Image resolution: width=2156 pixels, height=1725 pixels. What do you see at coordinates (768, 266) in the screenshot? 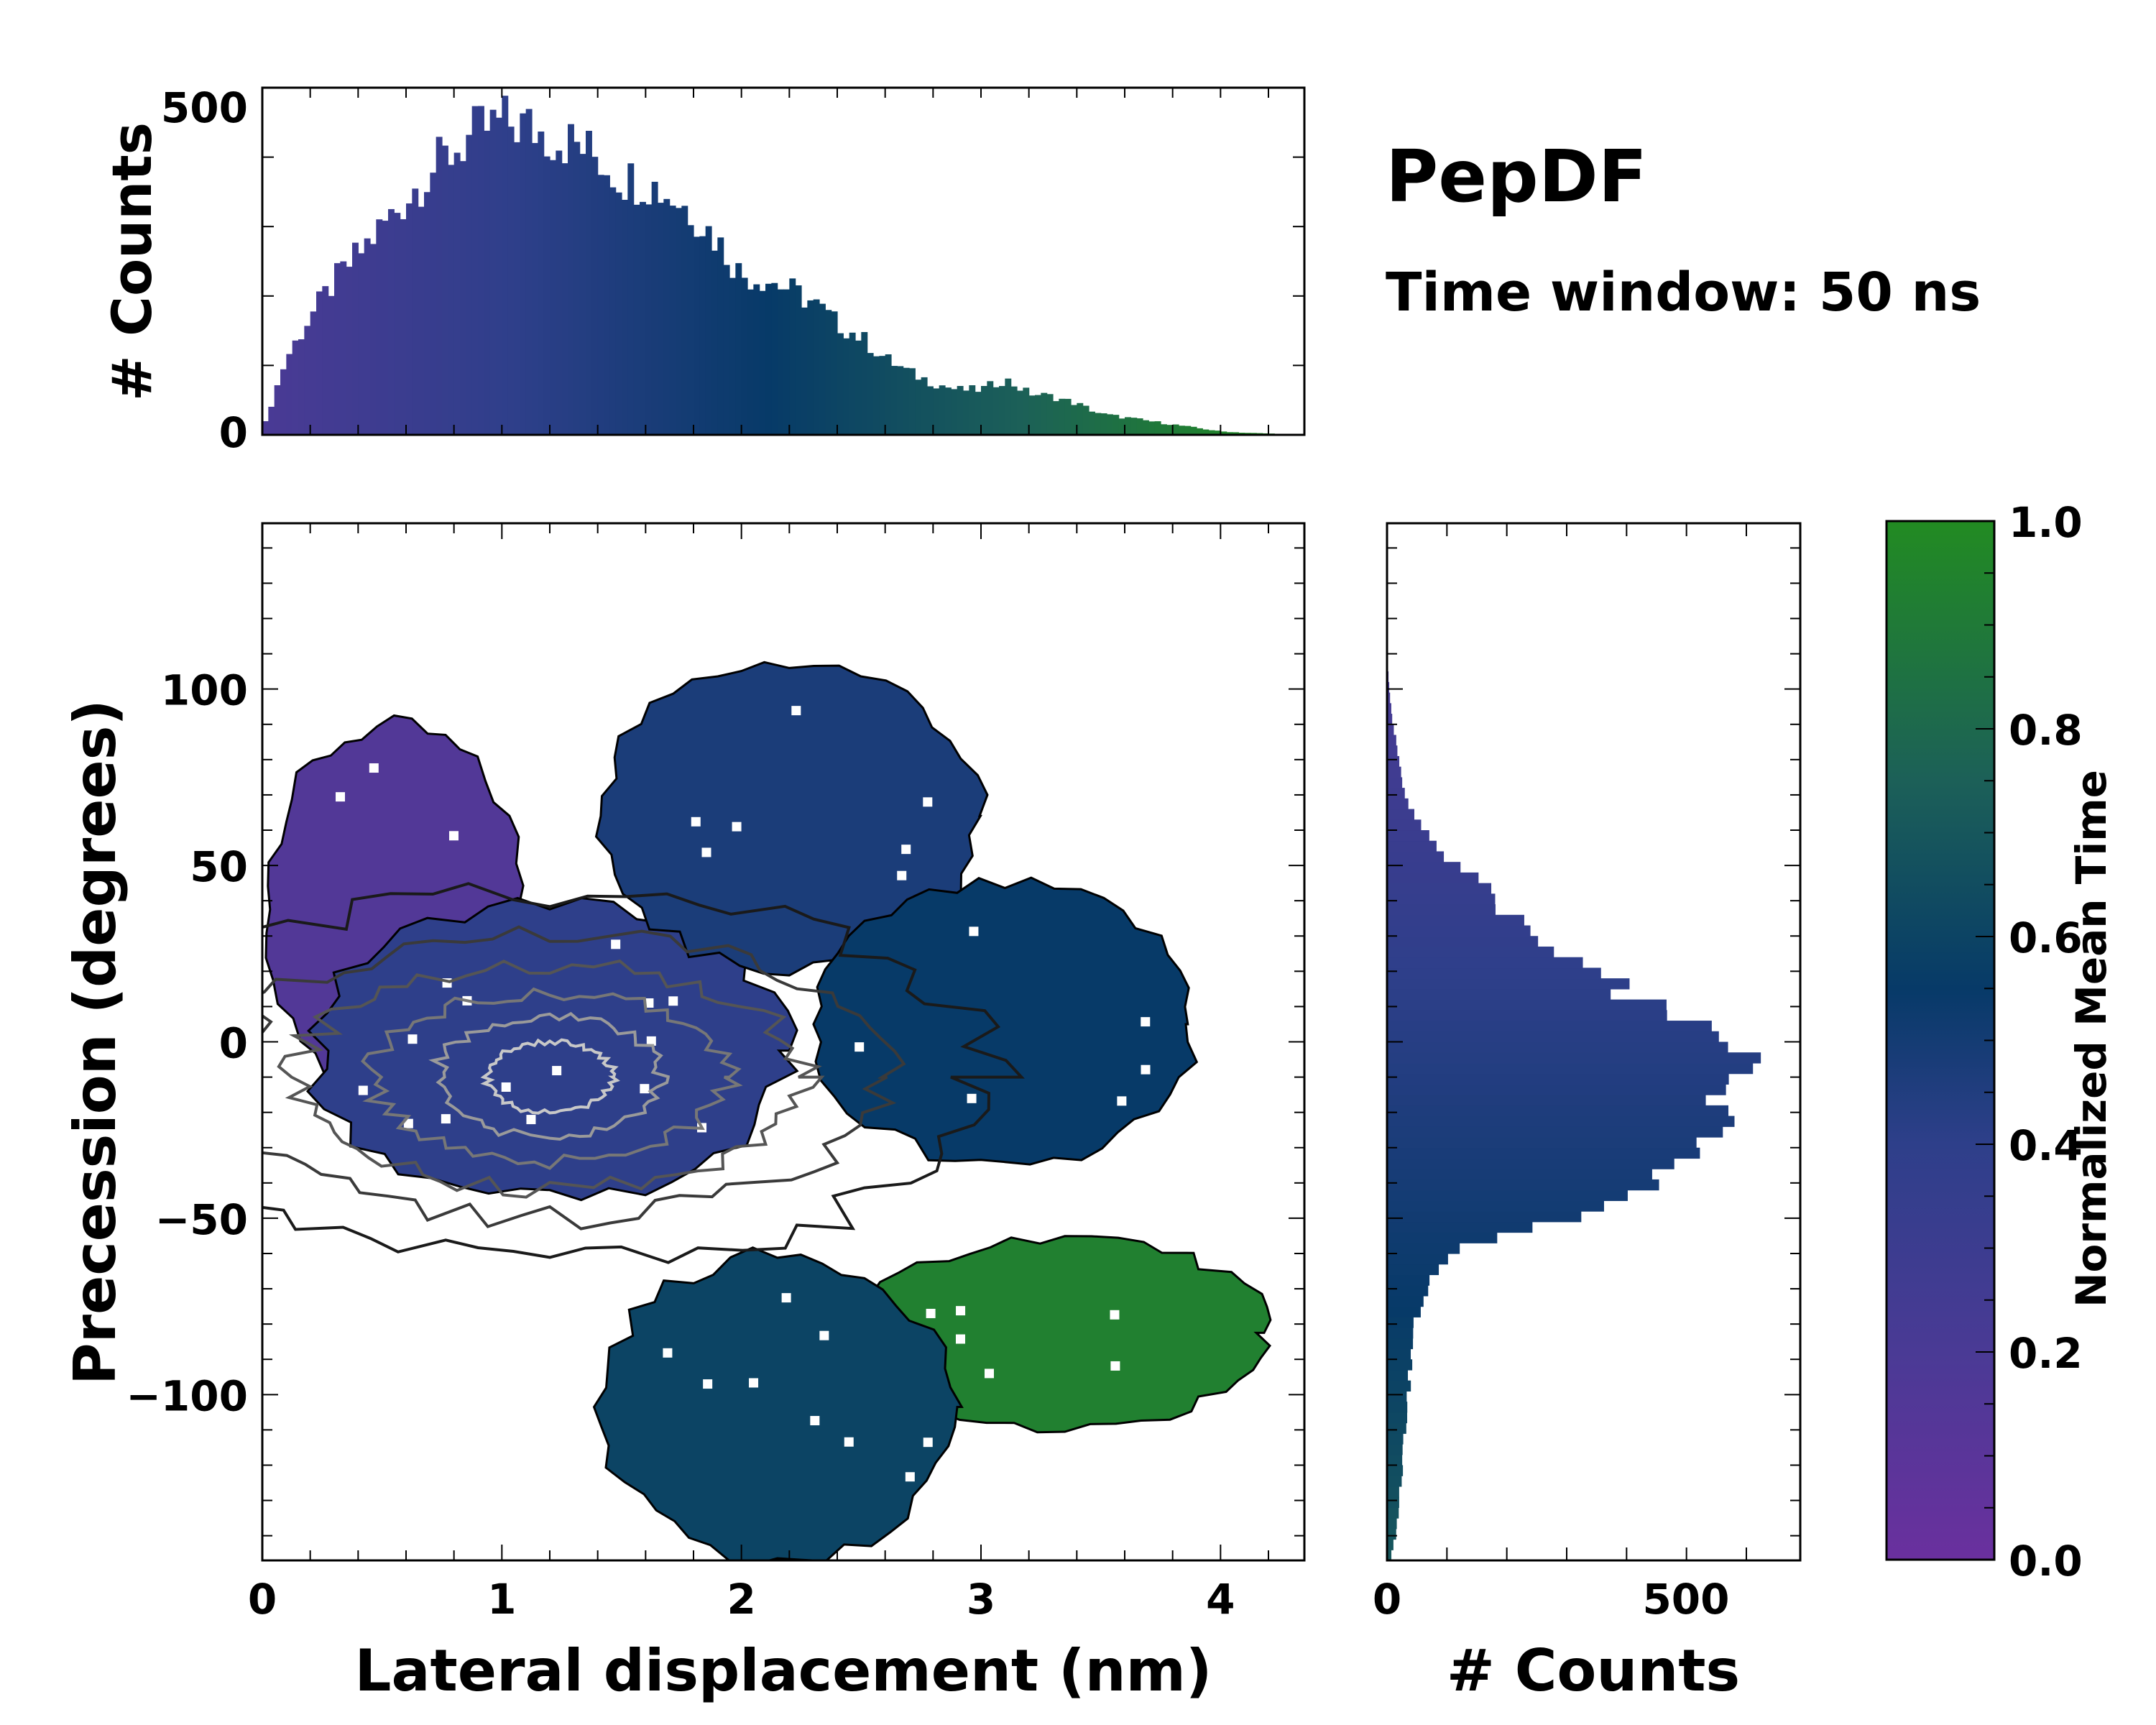
I see `top-histogram-bars` at bounding box center [768, 266].